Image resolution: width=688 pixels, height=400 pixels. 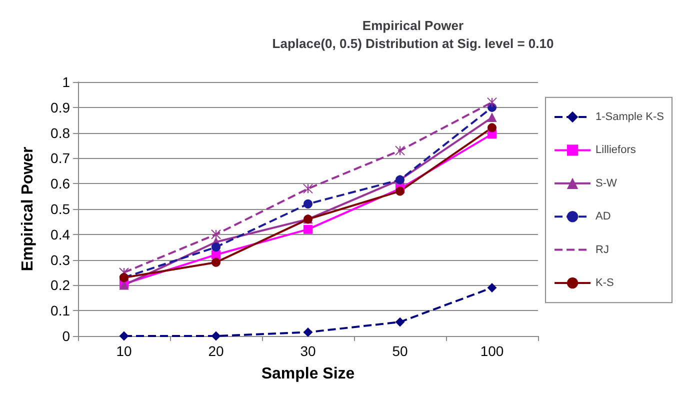 What do you see at coordinates (60, 234) in the screenshot?
I see `y-tick-label: 0.4` at bounding box center [60, 234].